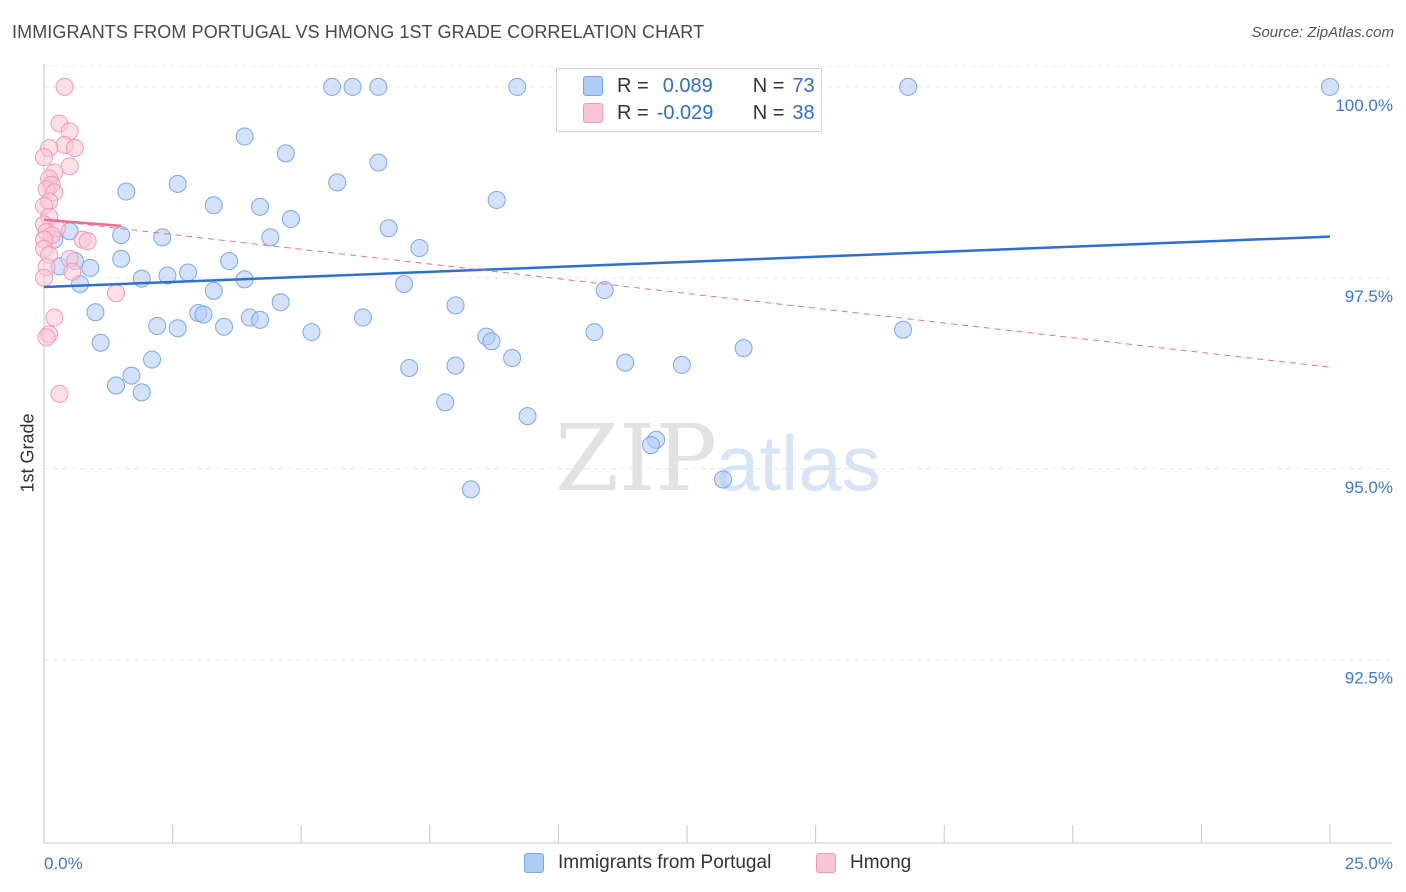 This screenshot has height=892, width=1406. Describe the element at coordinates (1322, 32) in the screenshot. I see `source-credit: Source: ZipAtlas.com` at that location.